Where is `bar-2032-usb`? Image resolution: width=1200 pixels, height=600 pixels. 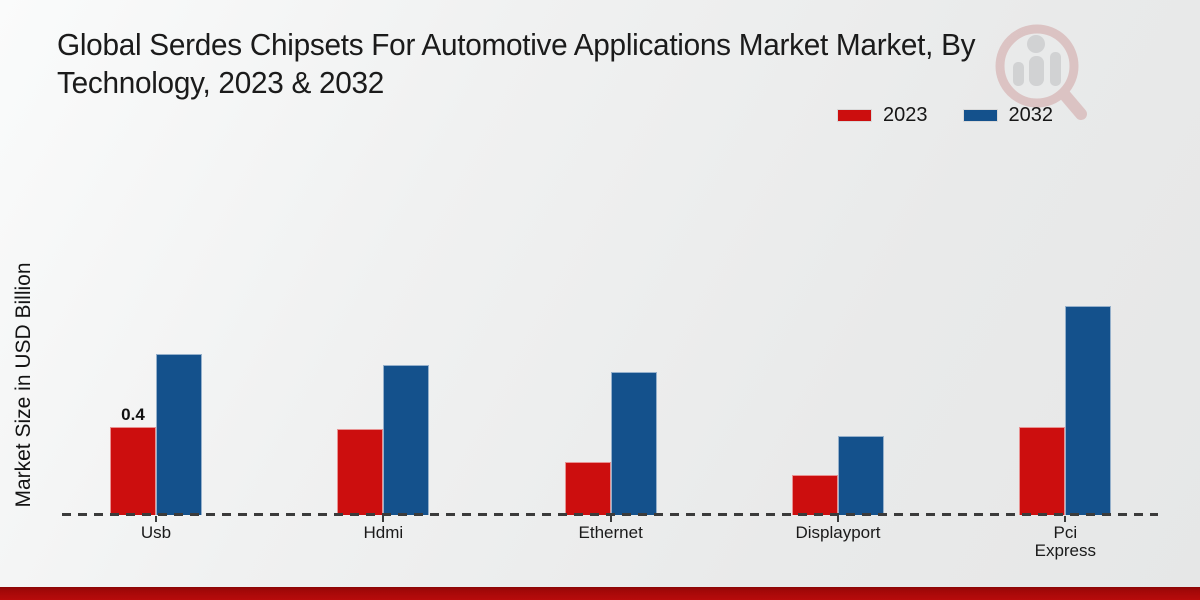
bar-2032-usb is located at coordinates (179, 434).